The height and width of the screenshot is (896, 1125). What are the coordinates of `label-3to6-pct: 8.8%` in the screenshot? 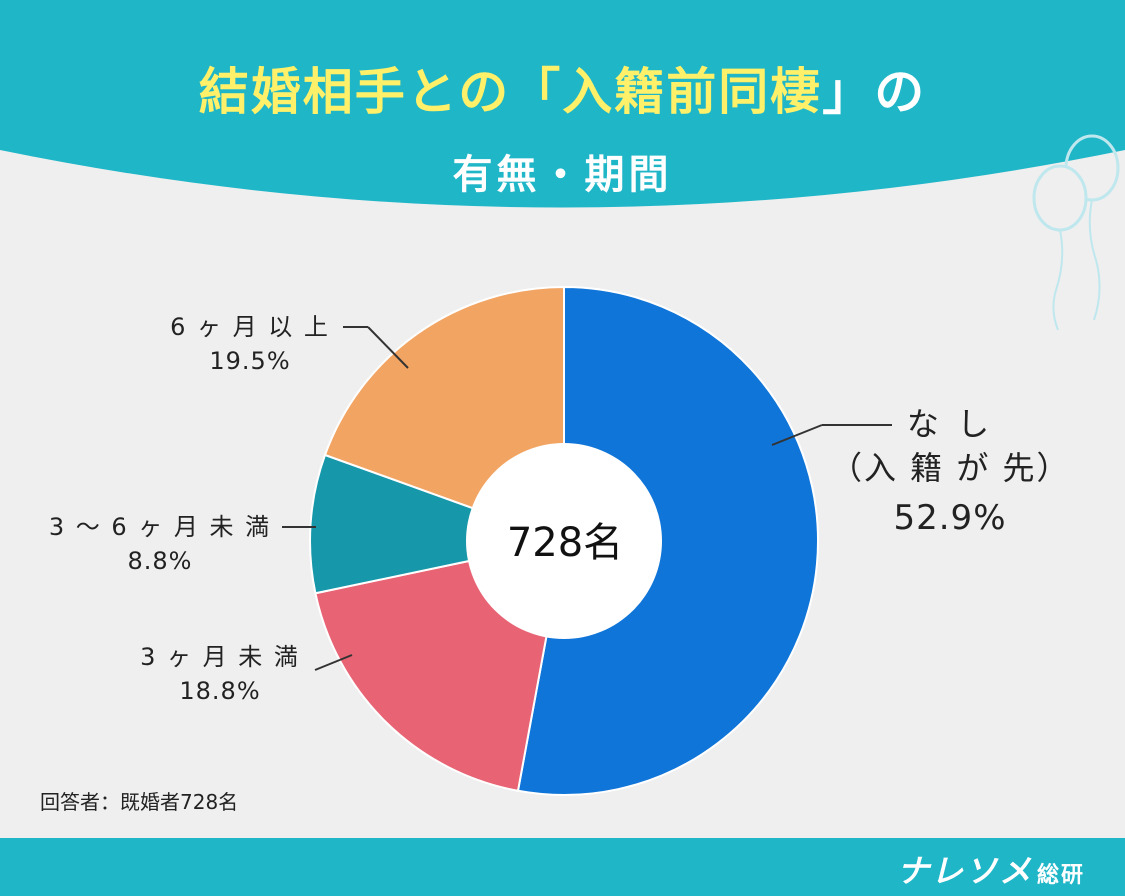 It's located at (160, 561).